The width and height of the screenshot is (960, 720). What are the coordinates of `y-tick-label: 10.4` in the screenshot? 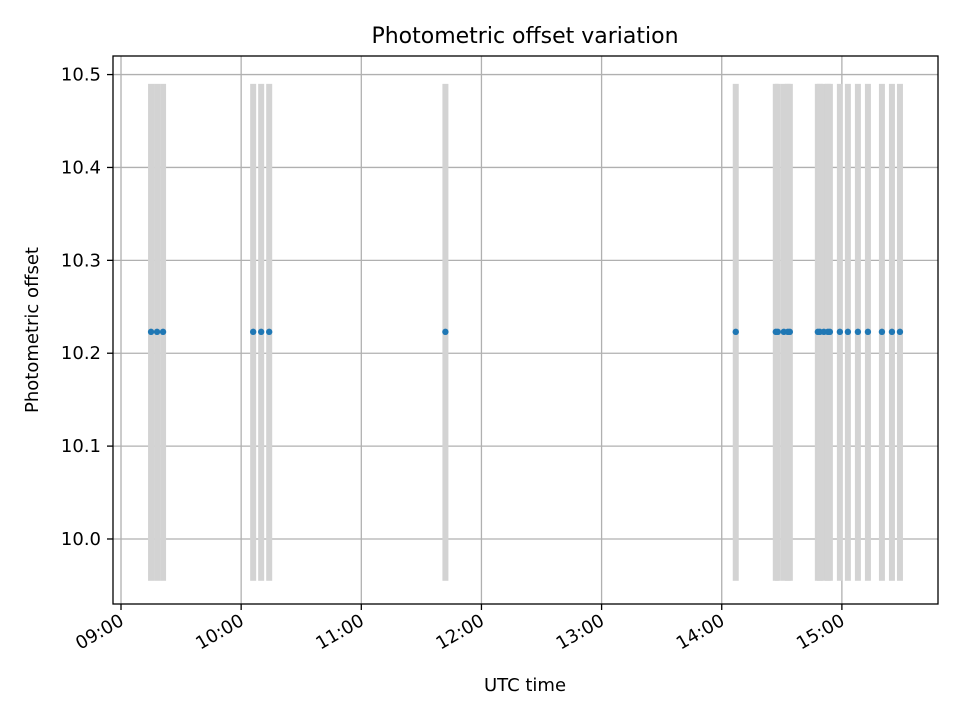 It's located at (81, 167).